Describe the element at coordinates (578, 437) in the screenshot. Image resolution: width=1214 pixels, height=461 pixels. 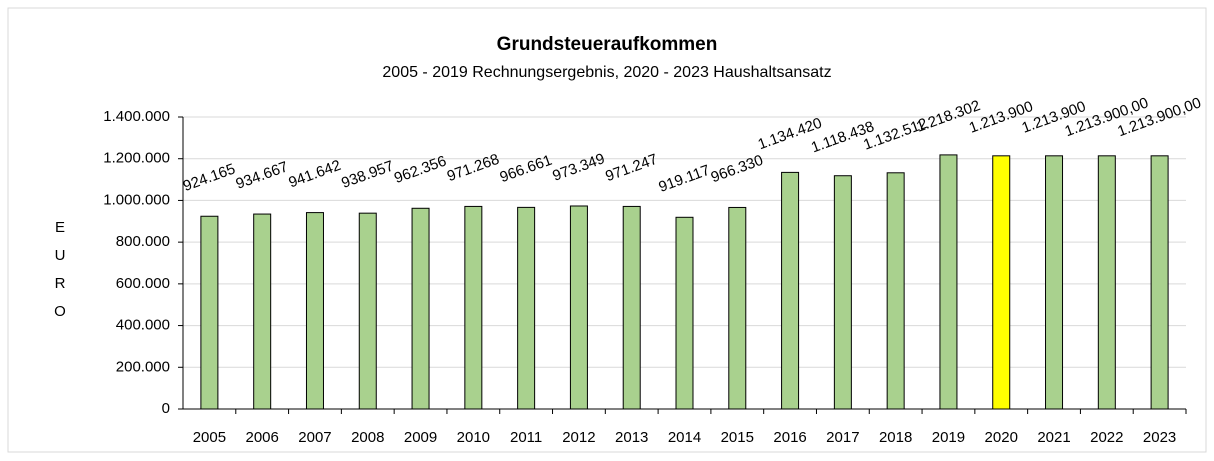
I see `x-tick-label: 2012` at that location.